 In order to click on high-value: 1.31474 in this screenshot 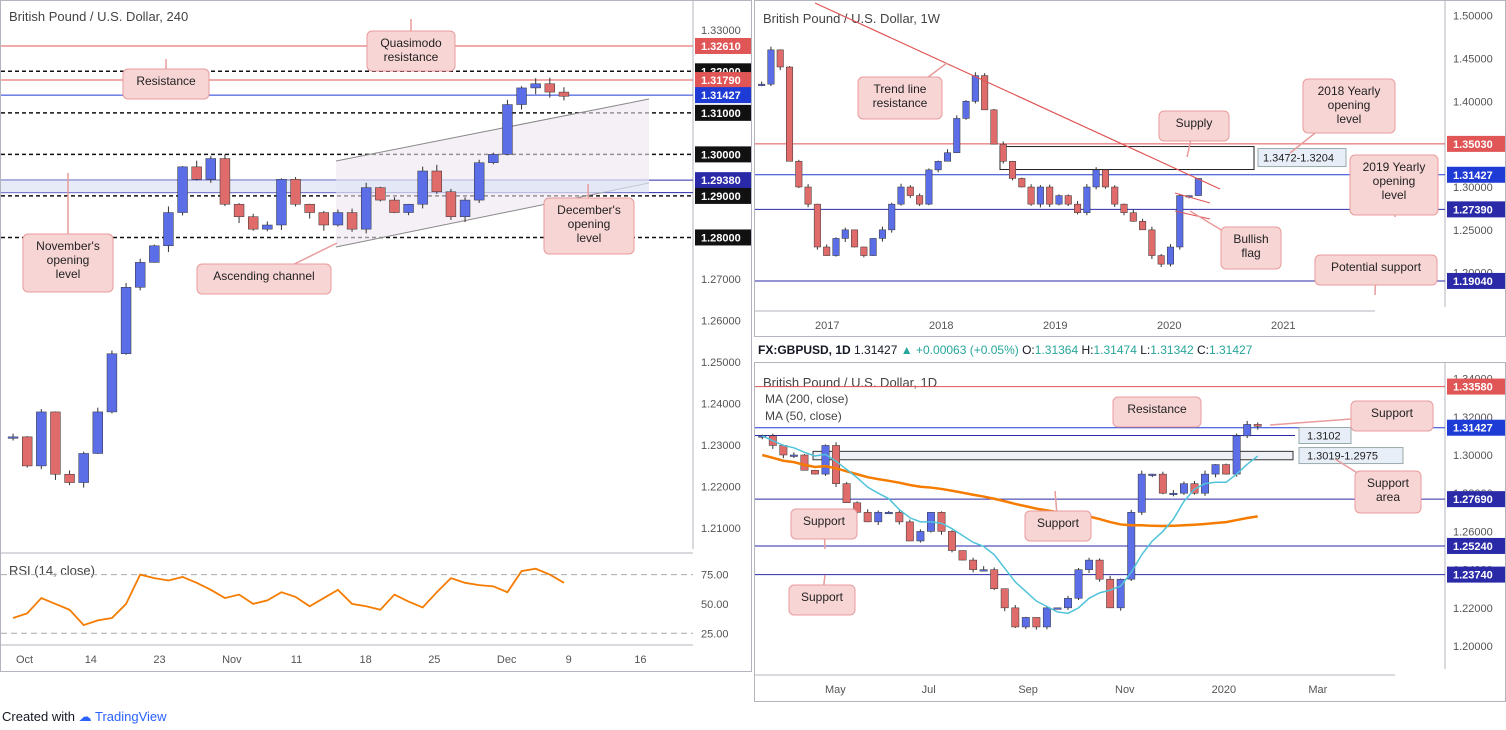, I will do `click(1115, 350)`.